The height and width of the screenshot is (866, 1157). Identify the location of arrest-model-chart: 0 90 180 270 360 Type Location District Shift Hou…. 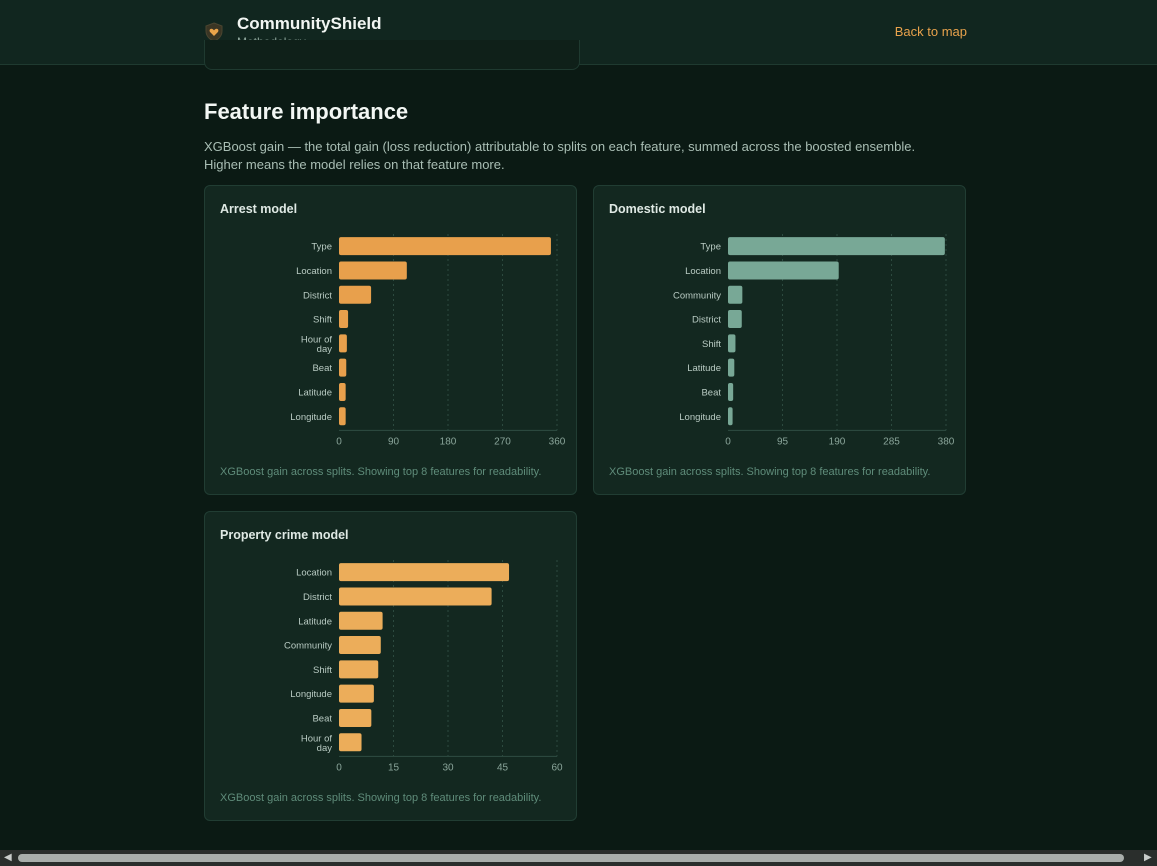
(428, 340).